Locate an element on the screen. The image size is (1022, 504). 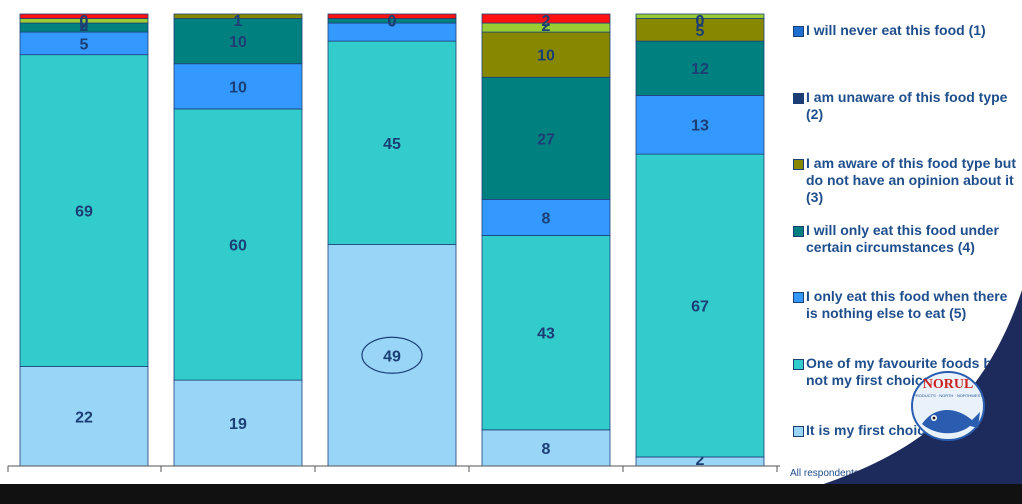
data-label-turkey-2: 43 is located at coordinates (546, 334).